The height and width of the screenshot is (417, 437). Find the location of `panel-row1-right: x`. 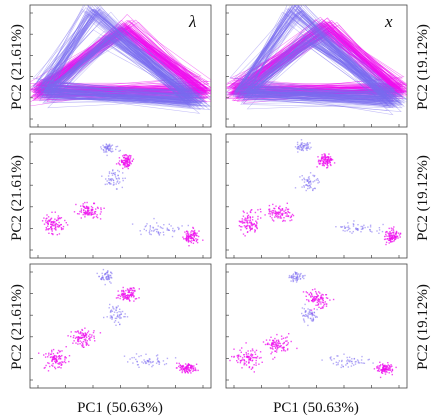

panel-row1-right: x is located at coordinates (316, 66).